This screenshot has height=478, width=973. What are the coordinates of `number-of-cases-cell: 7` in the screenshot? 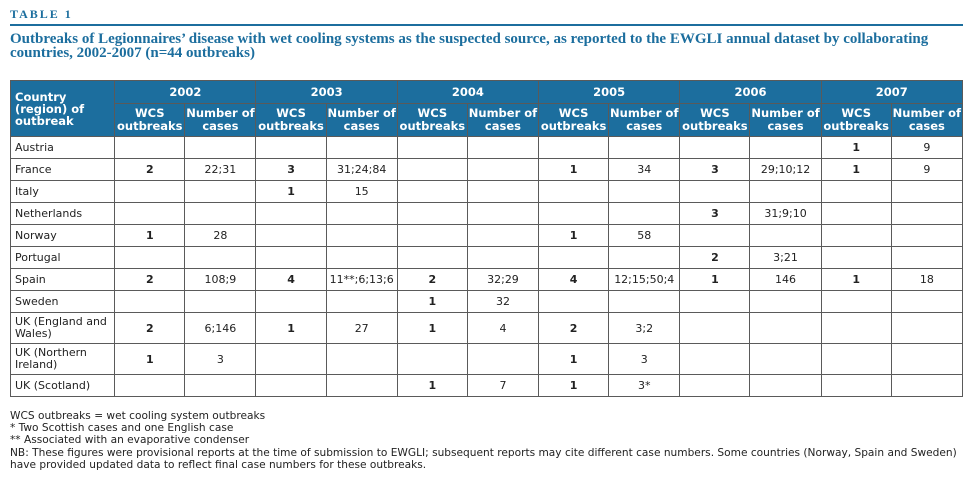 It's located at (503, 385).